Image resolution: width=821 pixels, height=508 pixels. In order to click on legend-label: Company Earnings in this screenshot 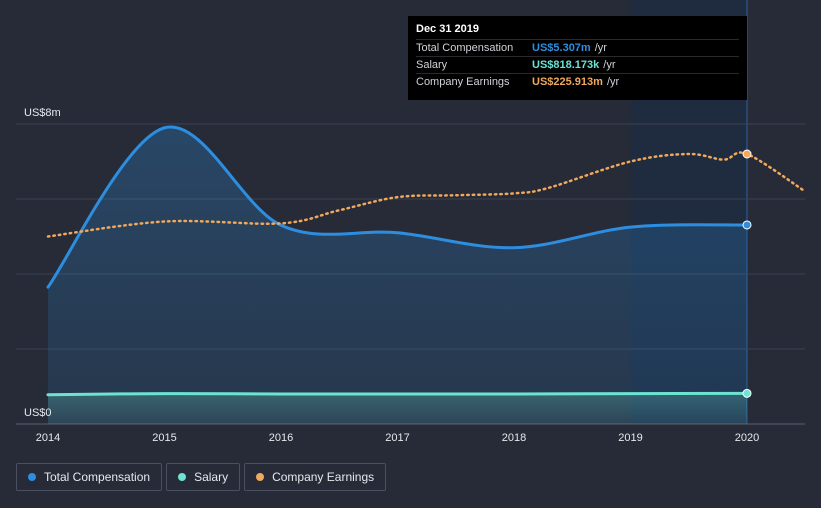, I will do `click(323, 477)`.